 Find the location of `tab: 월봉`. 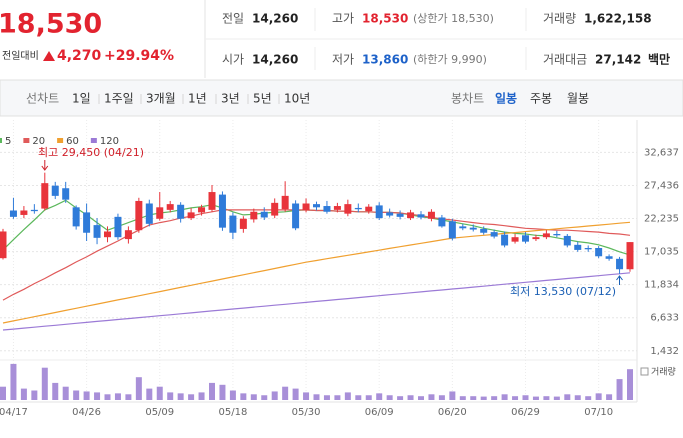

tab: 월봉 is located at coordinates (578, 99).